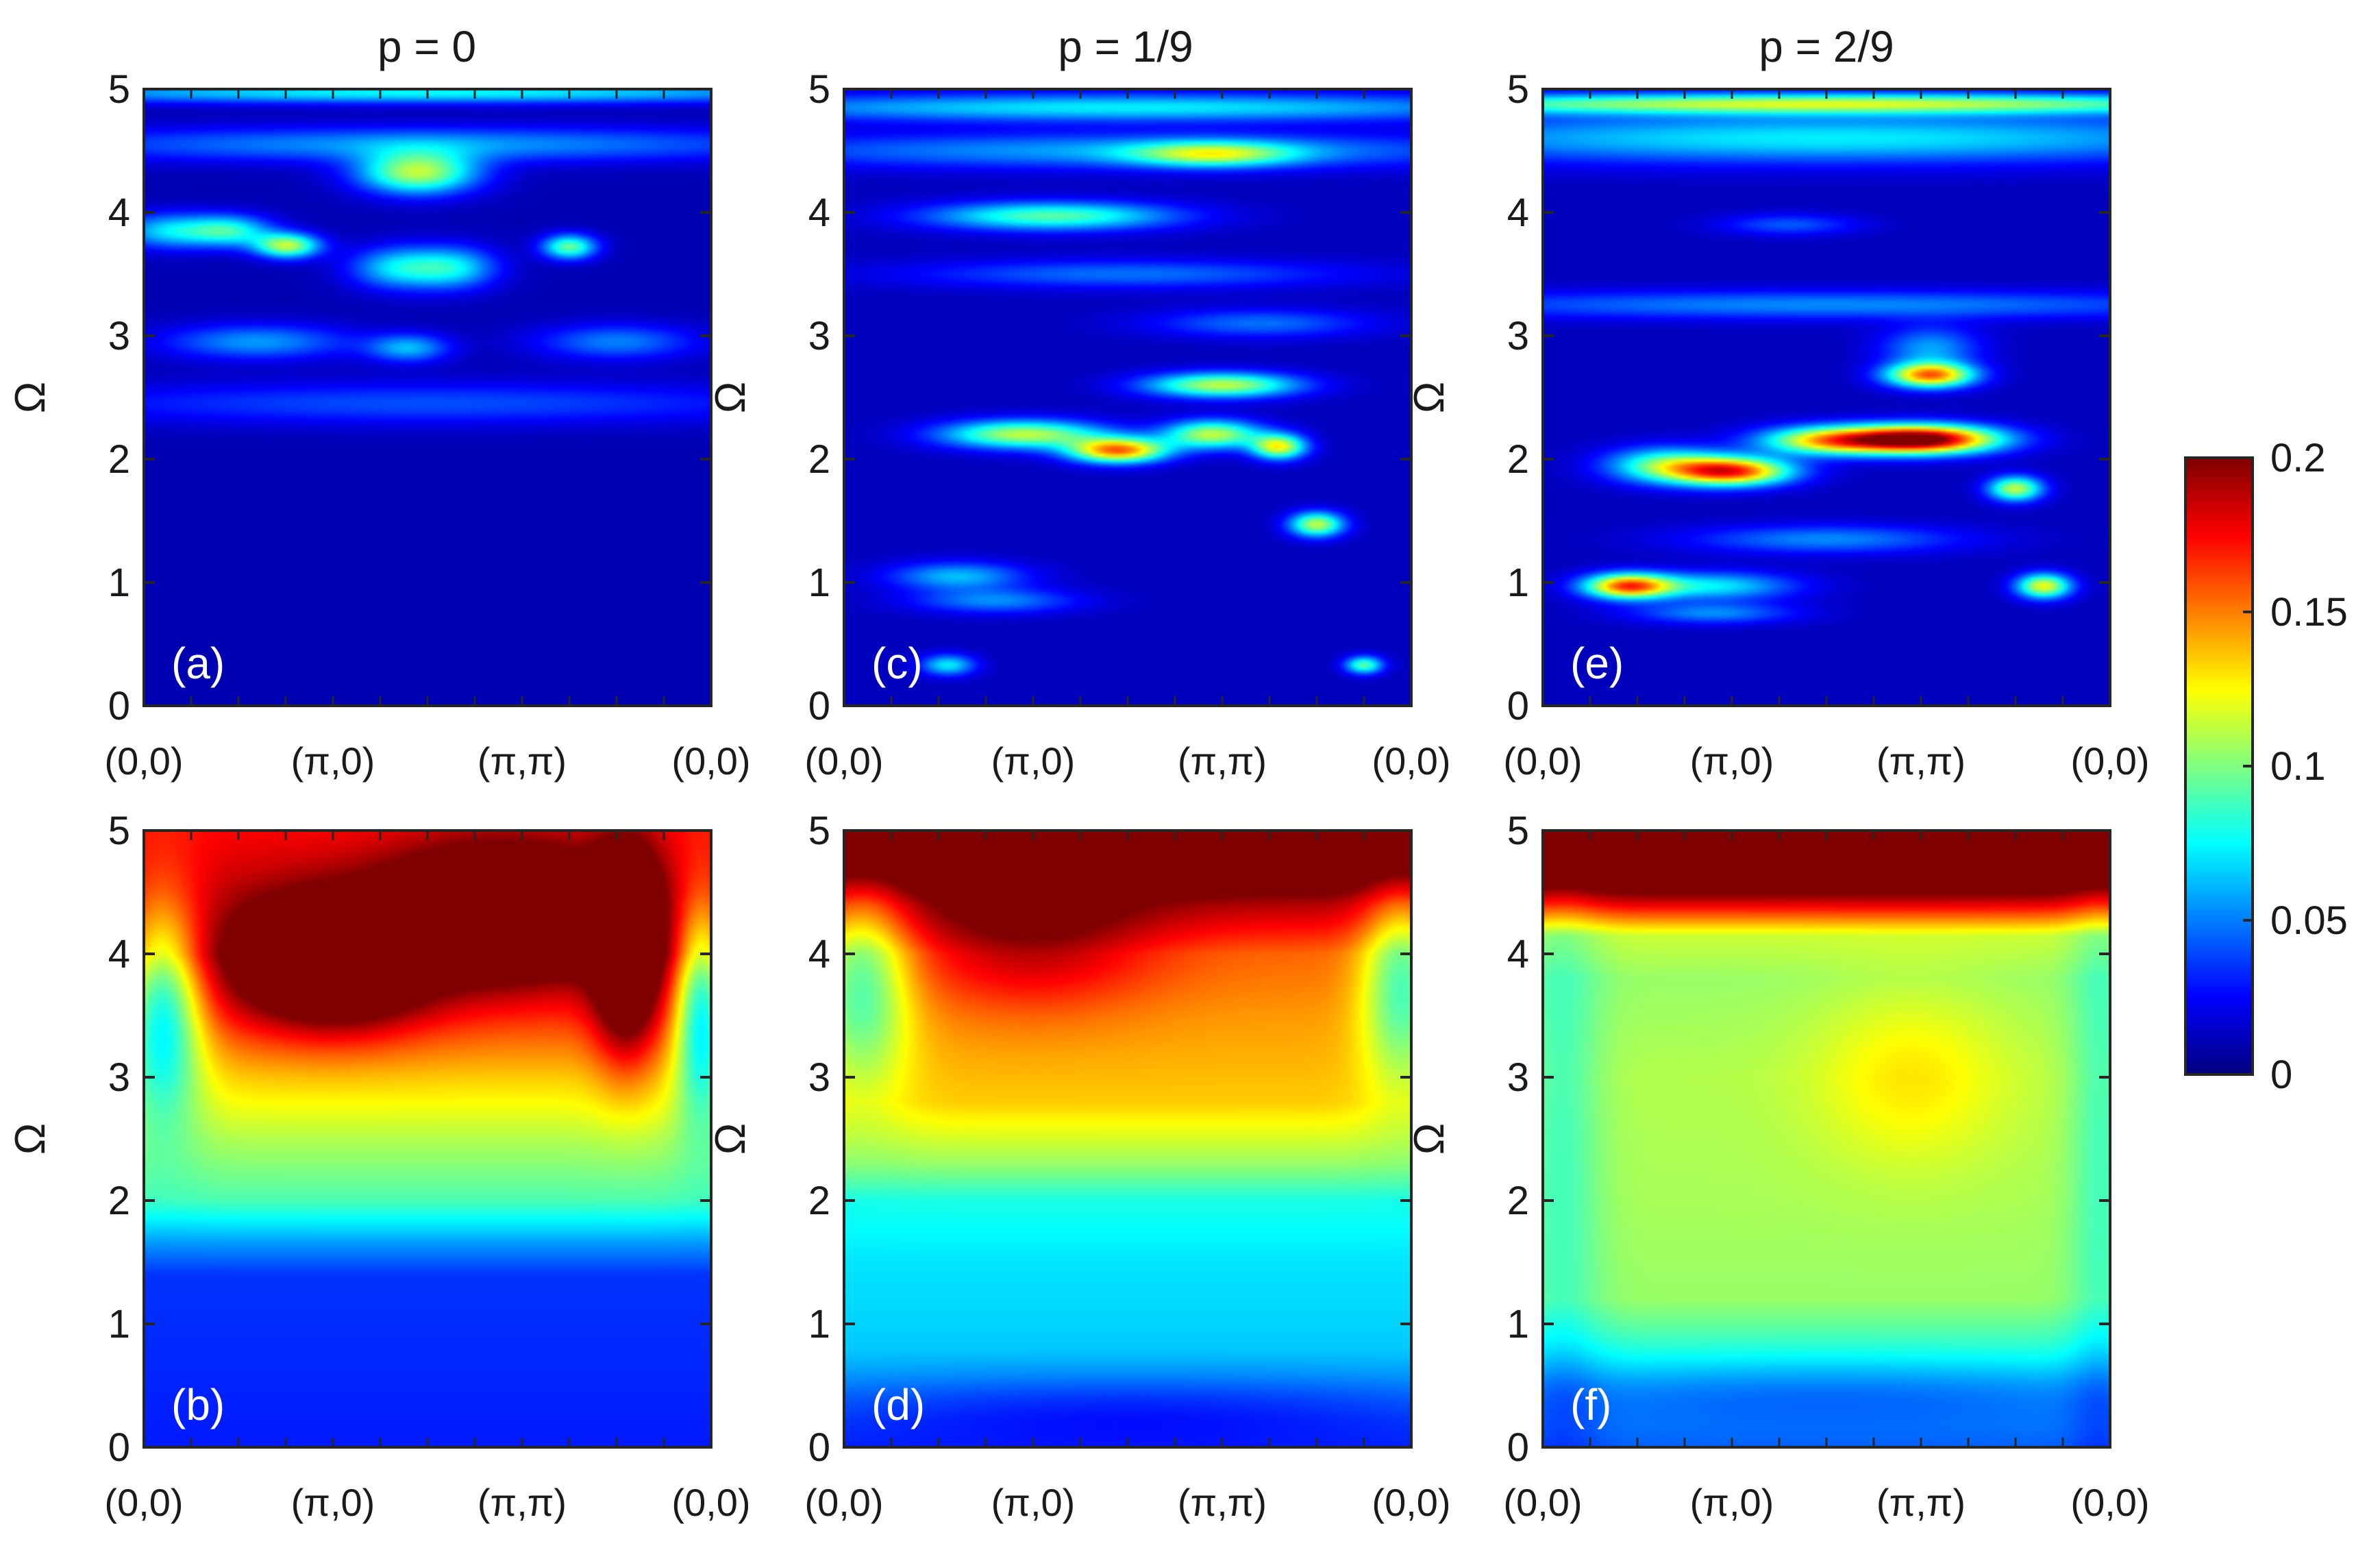 Image resolution: width=2380 pixels, height=1561 pixels. I want to click on panel-label: (d), so click(898, 1404).